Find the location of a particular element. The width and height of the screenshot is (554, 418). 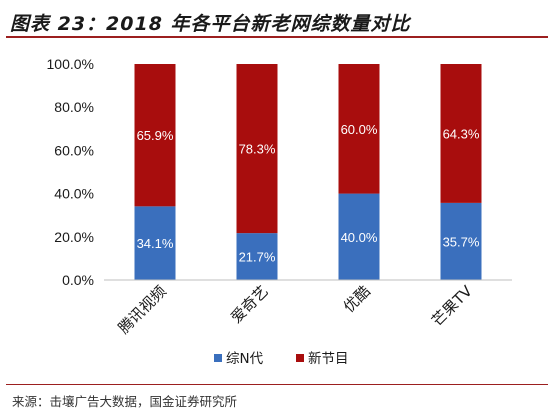

title-bar: 图表 23：2018 年各平台新老网综数量对比 is located at coordinates (277, 21).